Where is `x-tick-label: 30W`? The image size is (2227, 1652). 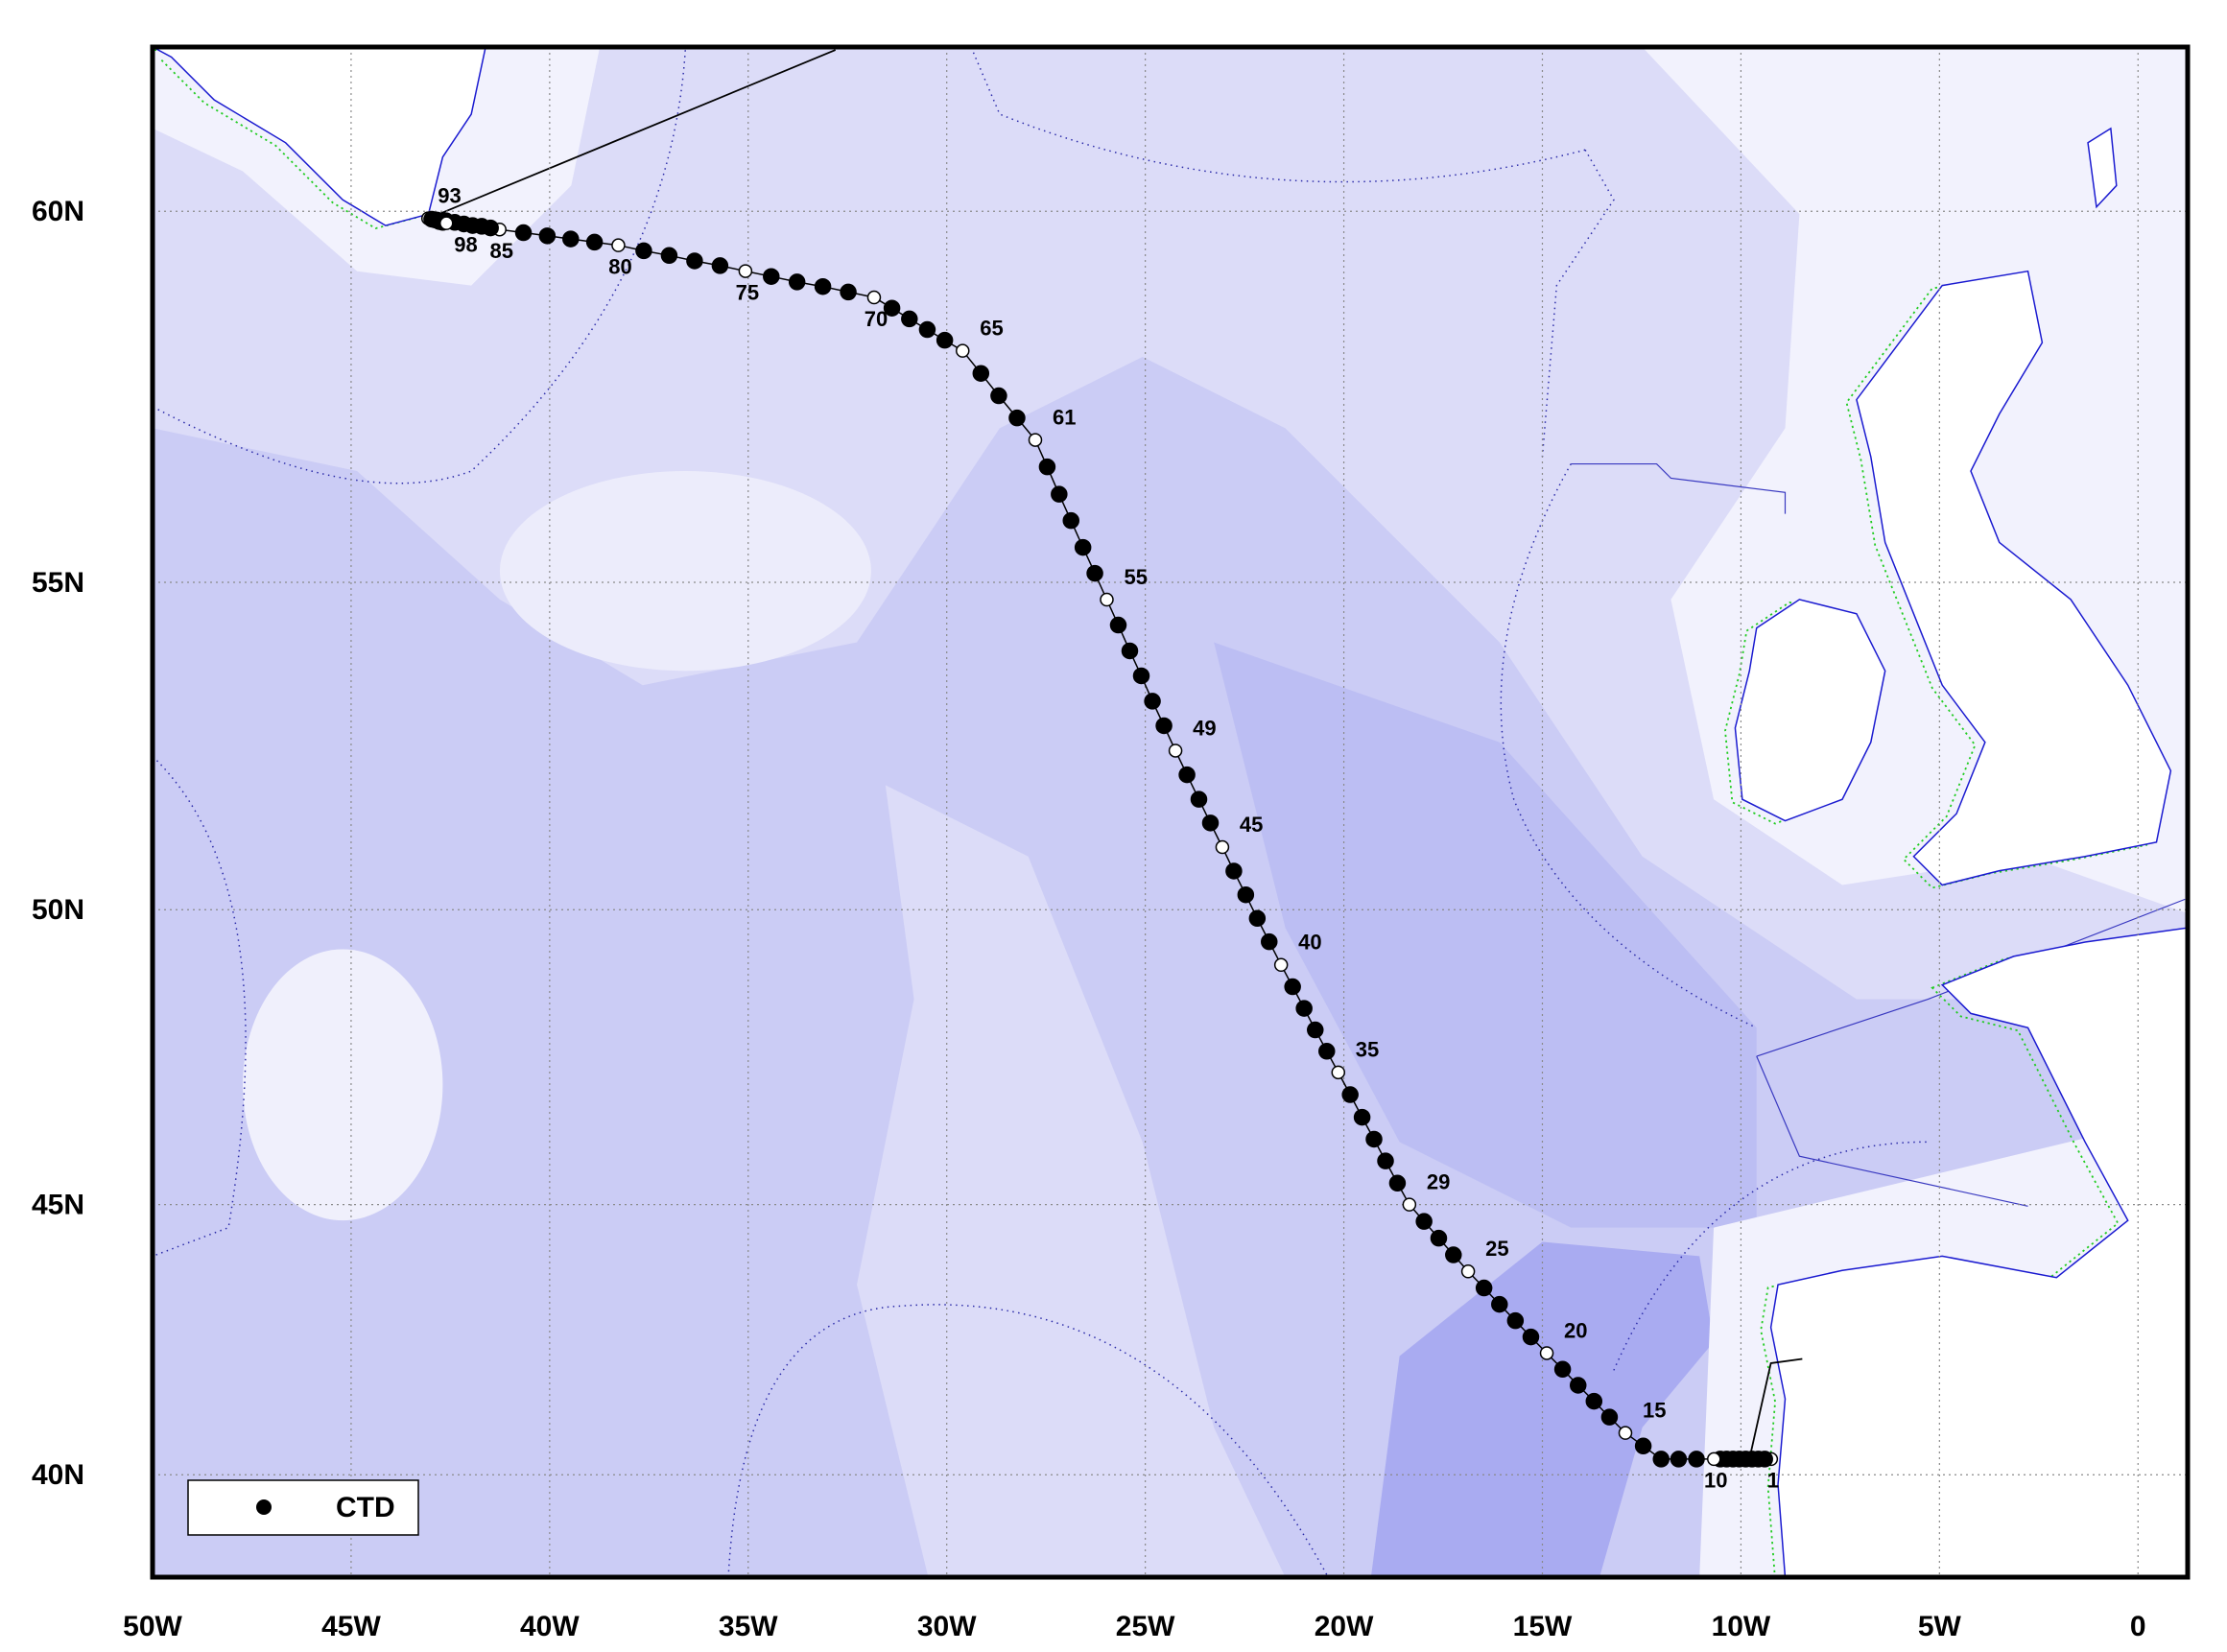 x-tick-label: 30W is located at coordinates (947, 1626).